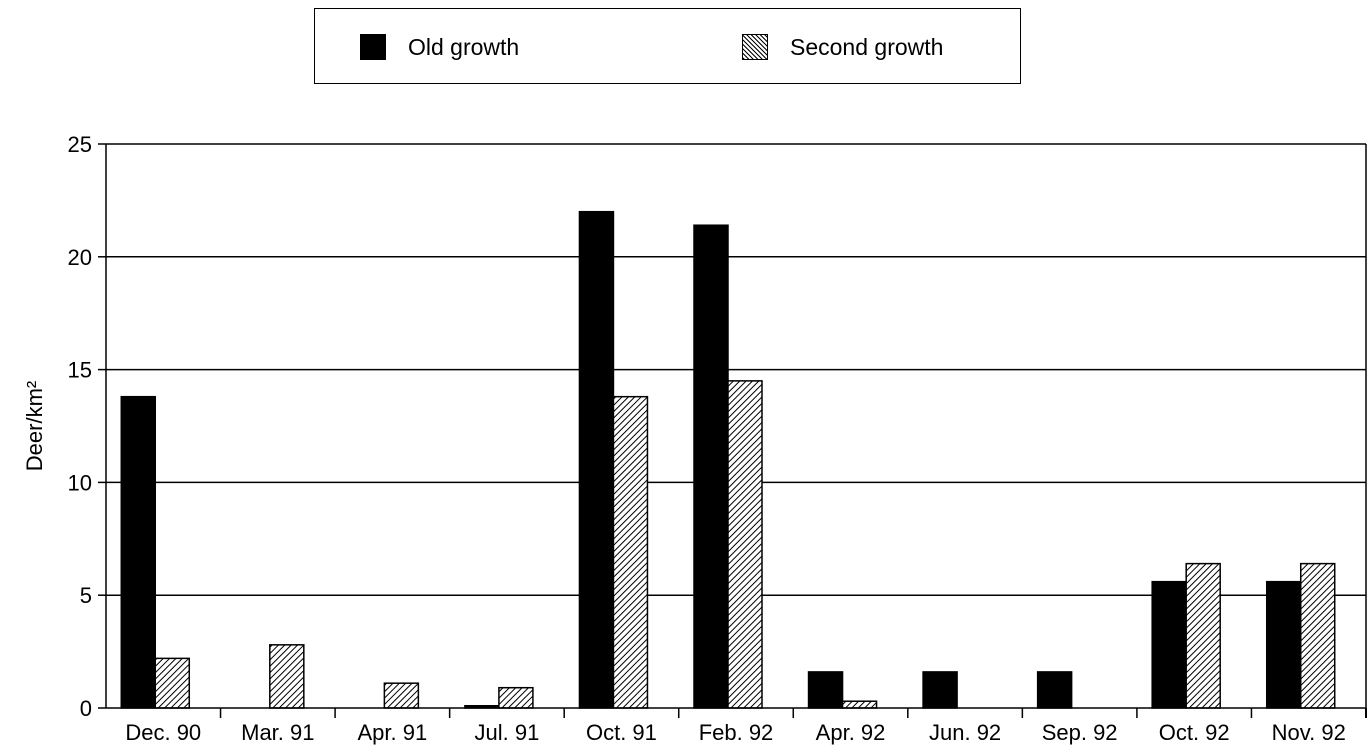 This screenshot has height=754, width=1370. Describe the element at coordinates (373, 47) in the screenshot. I see `legend-swatch-old-growth` at that location.